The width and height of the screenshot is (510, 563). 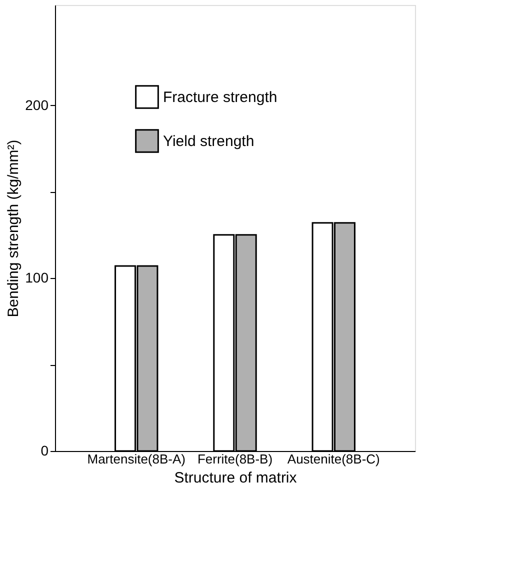 I want to click on x-tick-label: Ferrite(8B-B), so click(x=235, y=459).